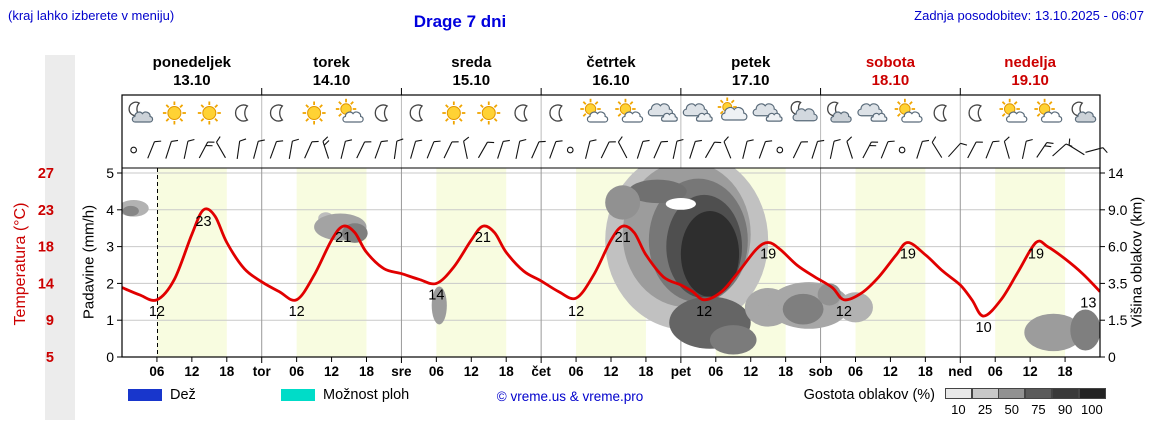 Image resolution: width=1152 pixels, height=443 pixels. I want to click on weather-icon-moon-cloud, so click(141, 112).